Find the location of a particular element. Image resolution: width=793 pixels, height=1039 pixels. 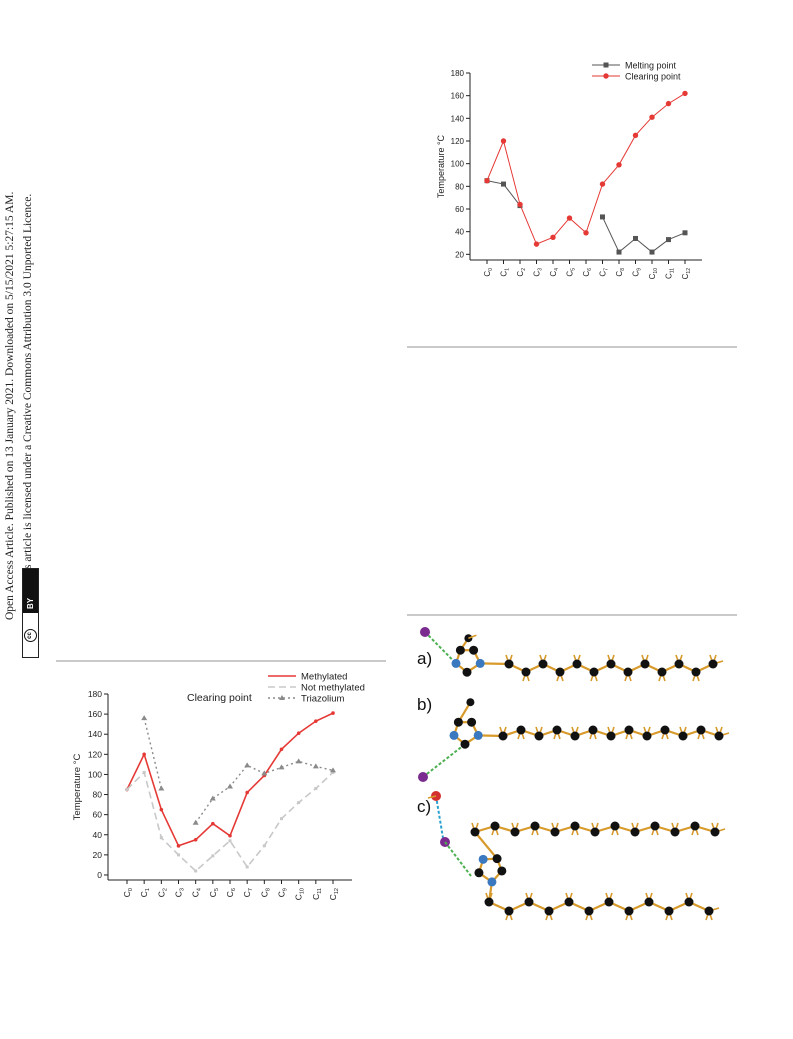

series-line is located at coordinates (586, 168).